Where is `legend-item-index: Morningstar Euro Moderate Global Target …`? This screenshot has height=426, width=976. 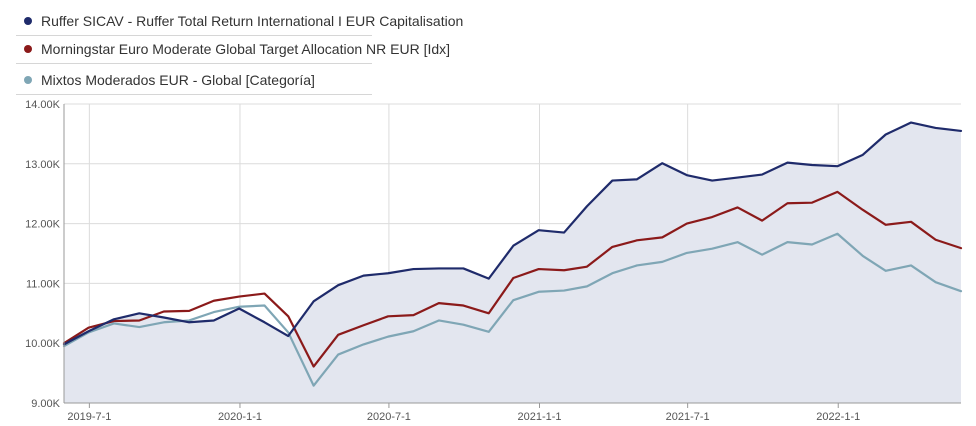 legend-item-index: Morningstar Euro Moderate Global Target … is located at coordinates (237, 49).